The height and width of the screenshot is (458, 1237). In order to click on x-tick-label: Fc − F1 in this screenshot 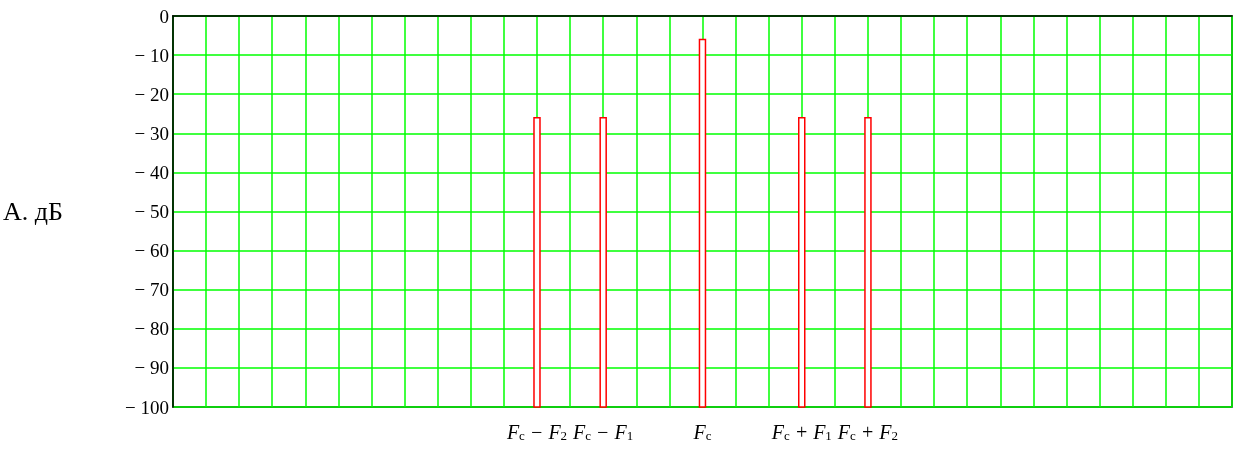, I will do `click(603, 431)`.